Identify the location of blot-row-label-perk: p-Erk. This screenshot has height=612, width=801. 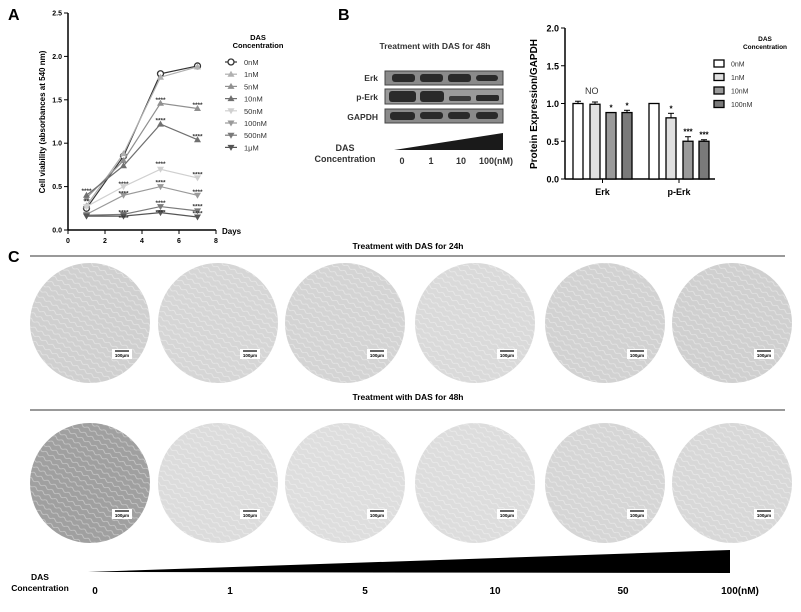
(367, 97).